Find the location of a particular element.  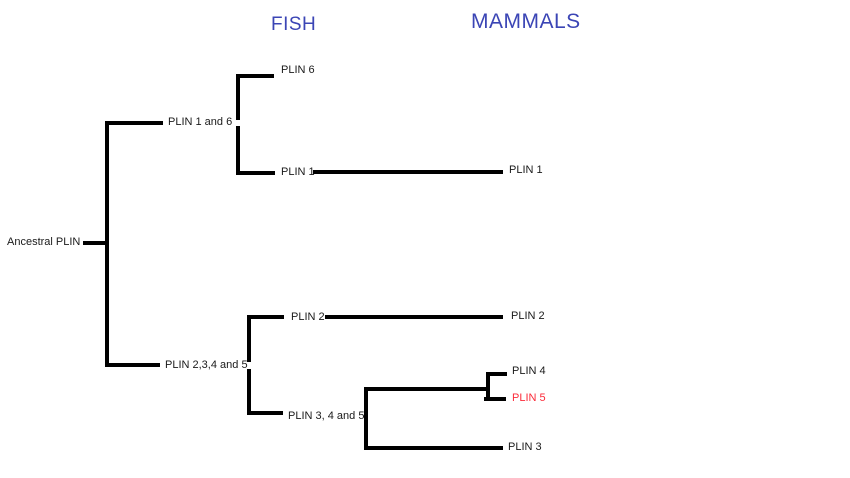

fish-plin6-branch-line is located at coordinates (255, 76).